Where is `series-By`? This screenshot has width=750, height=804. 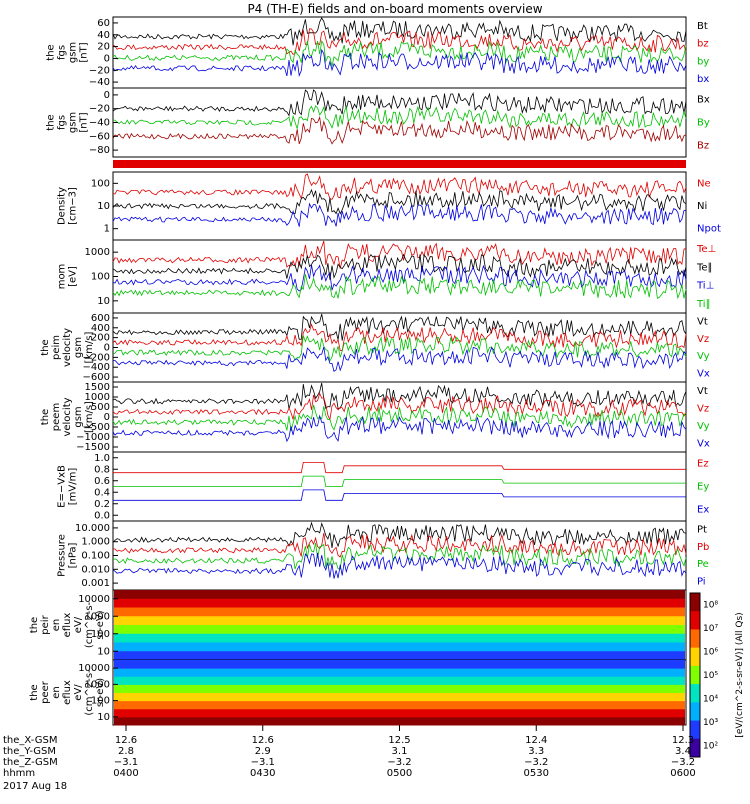 series-By is located at coordinates (399, 117).